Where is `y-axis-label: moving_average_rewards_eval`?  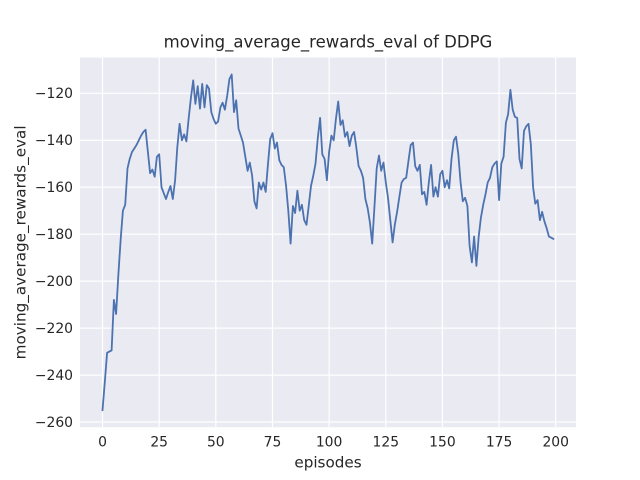 y-axis-label: moving_average_rewards_eval is located at coordinates (21, 242).